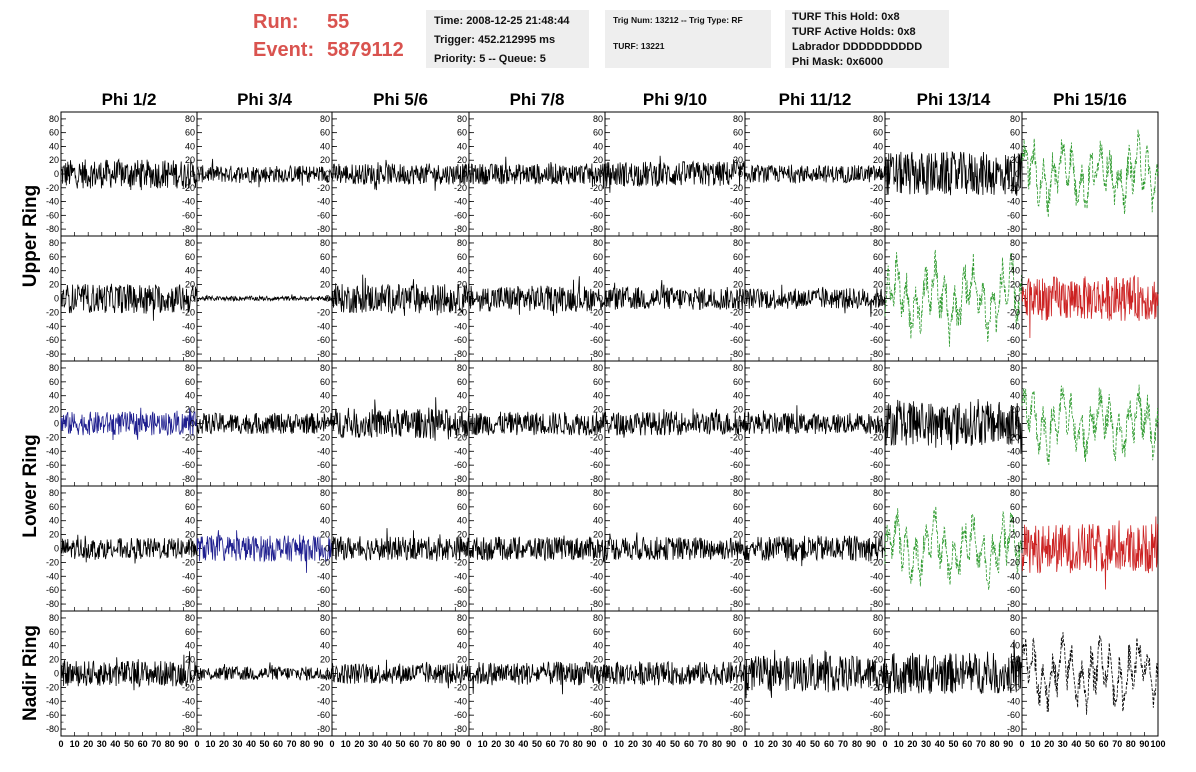 The height and width of the screenshot is (772, 1196). I want to click on x-tick-label: 30, so click(787, 744).